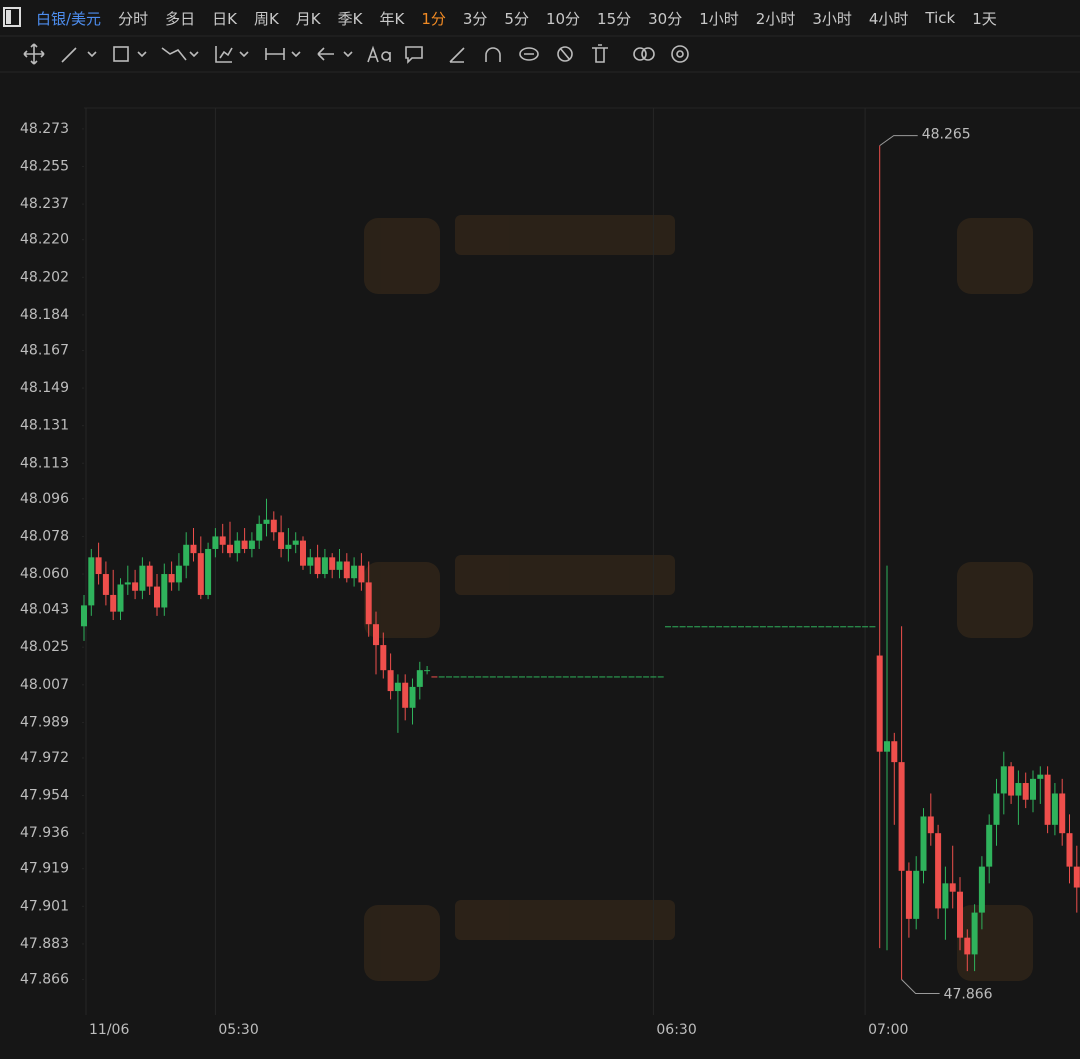 This screenshot has height=1059, width=1080. Describe the element at coordinates (614, 18) in the screenshot. I see `timeframe-tab: 15分` at that location.